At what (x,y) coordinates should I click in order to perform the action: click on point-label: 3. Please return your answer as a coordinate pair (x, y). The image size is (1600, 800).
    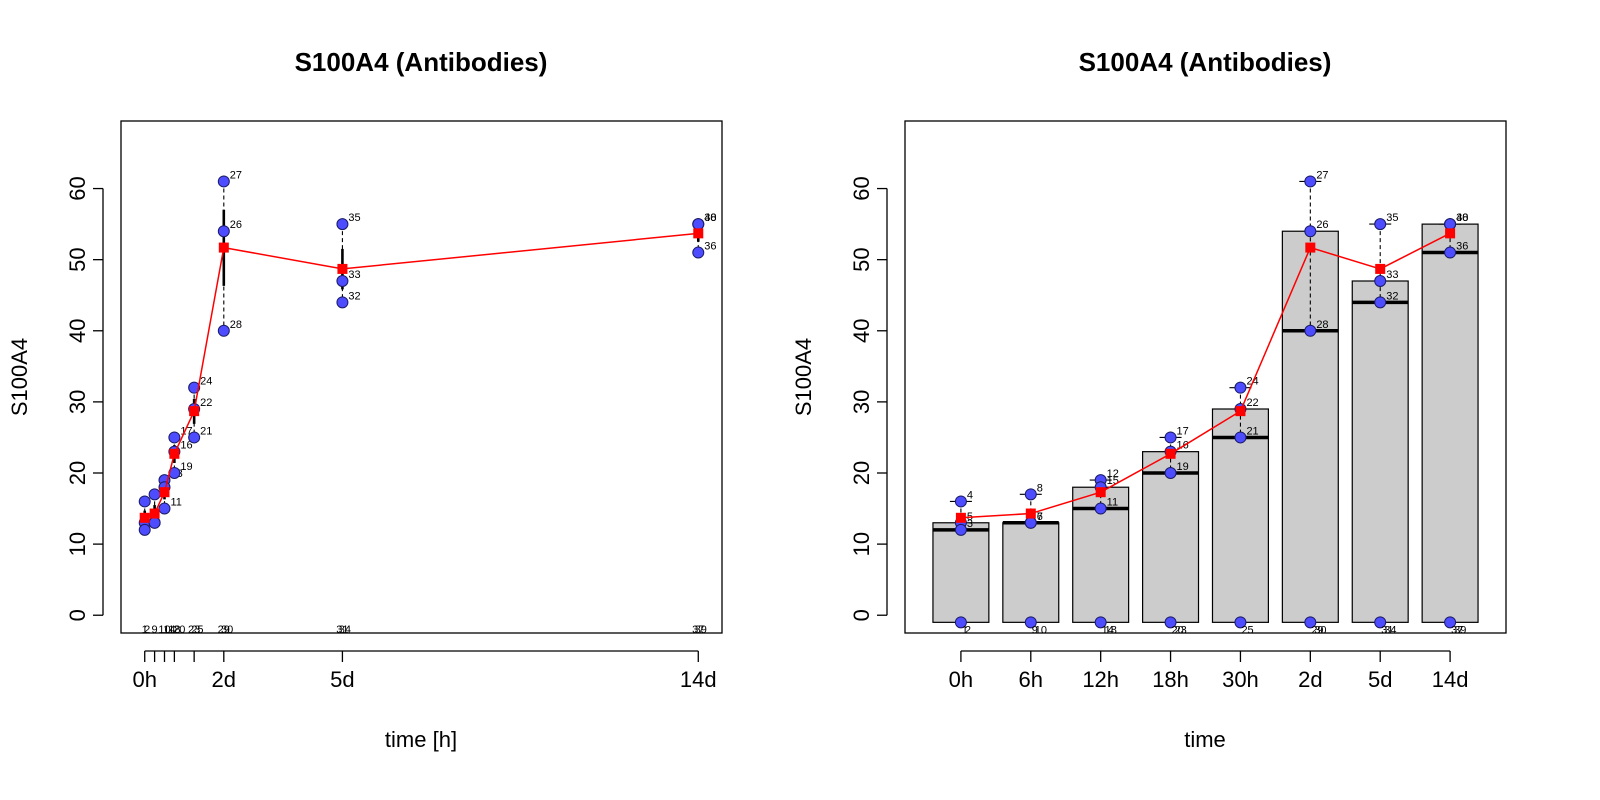
    Looking at the image, I should click on (970, 524).